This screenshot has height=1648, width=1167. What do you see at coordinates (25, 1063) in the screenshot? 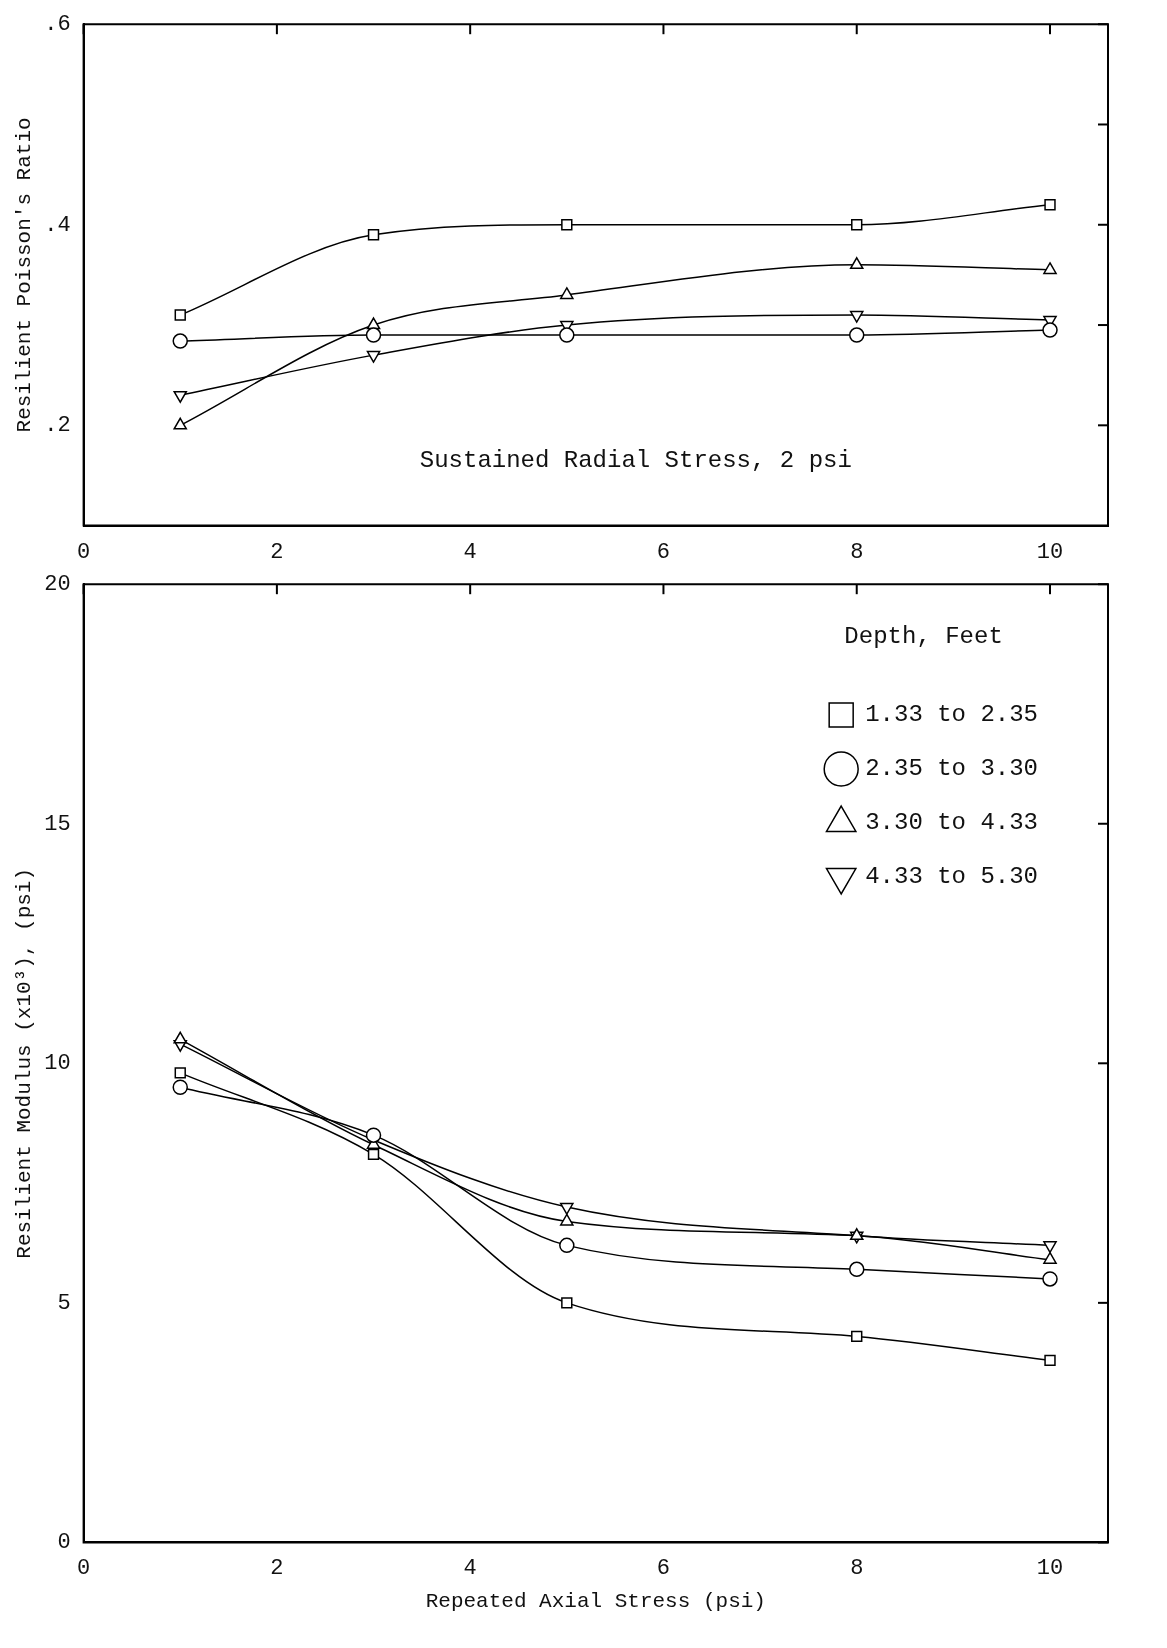
I see `y-axis-title: Resilient Modulus (x10³), (psi)` at bounding box center [25, 1063].